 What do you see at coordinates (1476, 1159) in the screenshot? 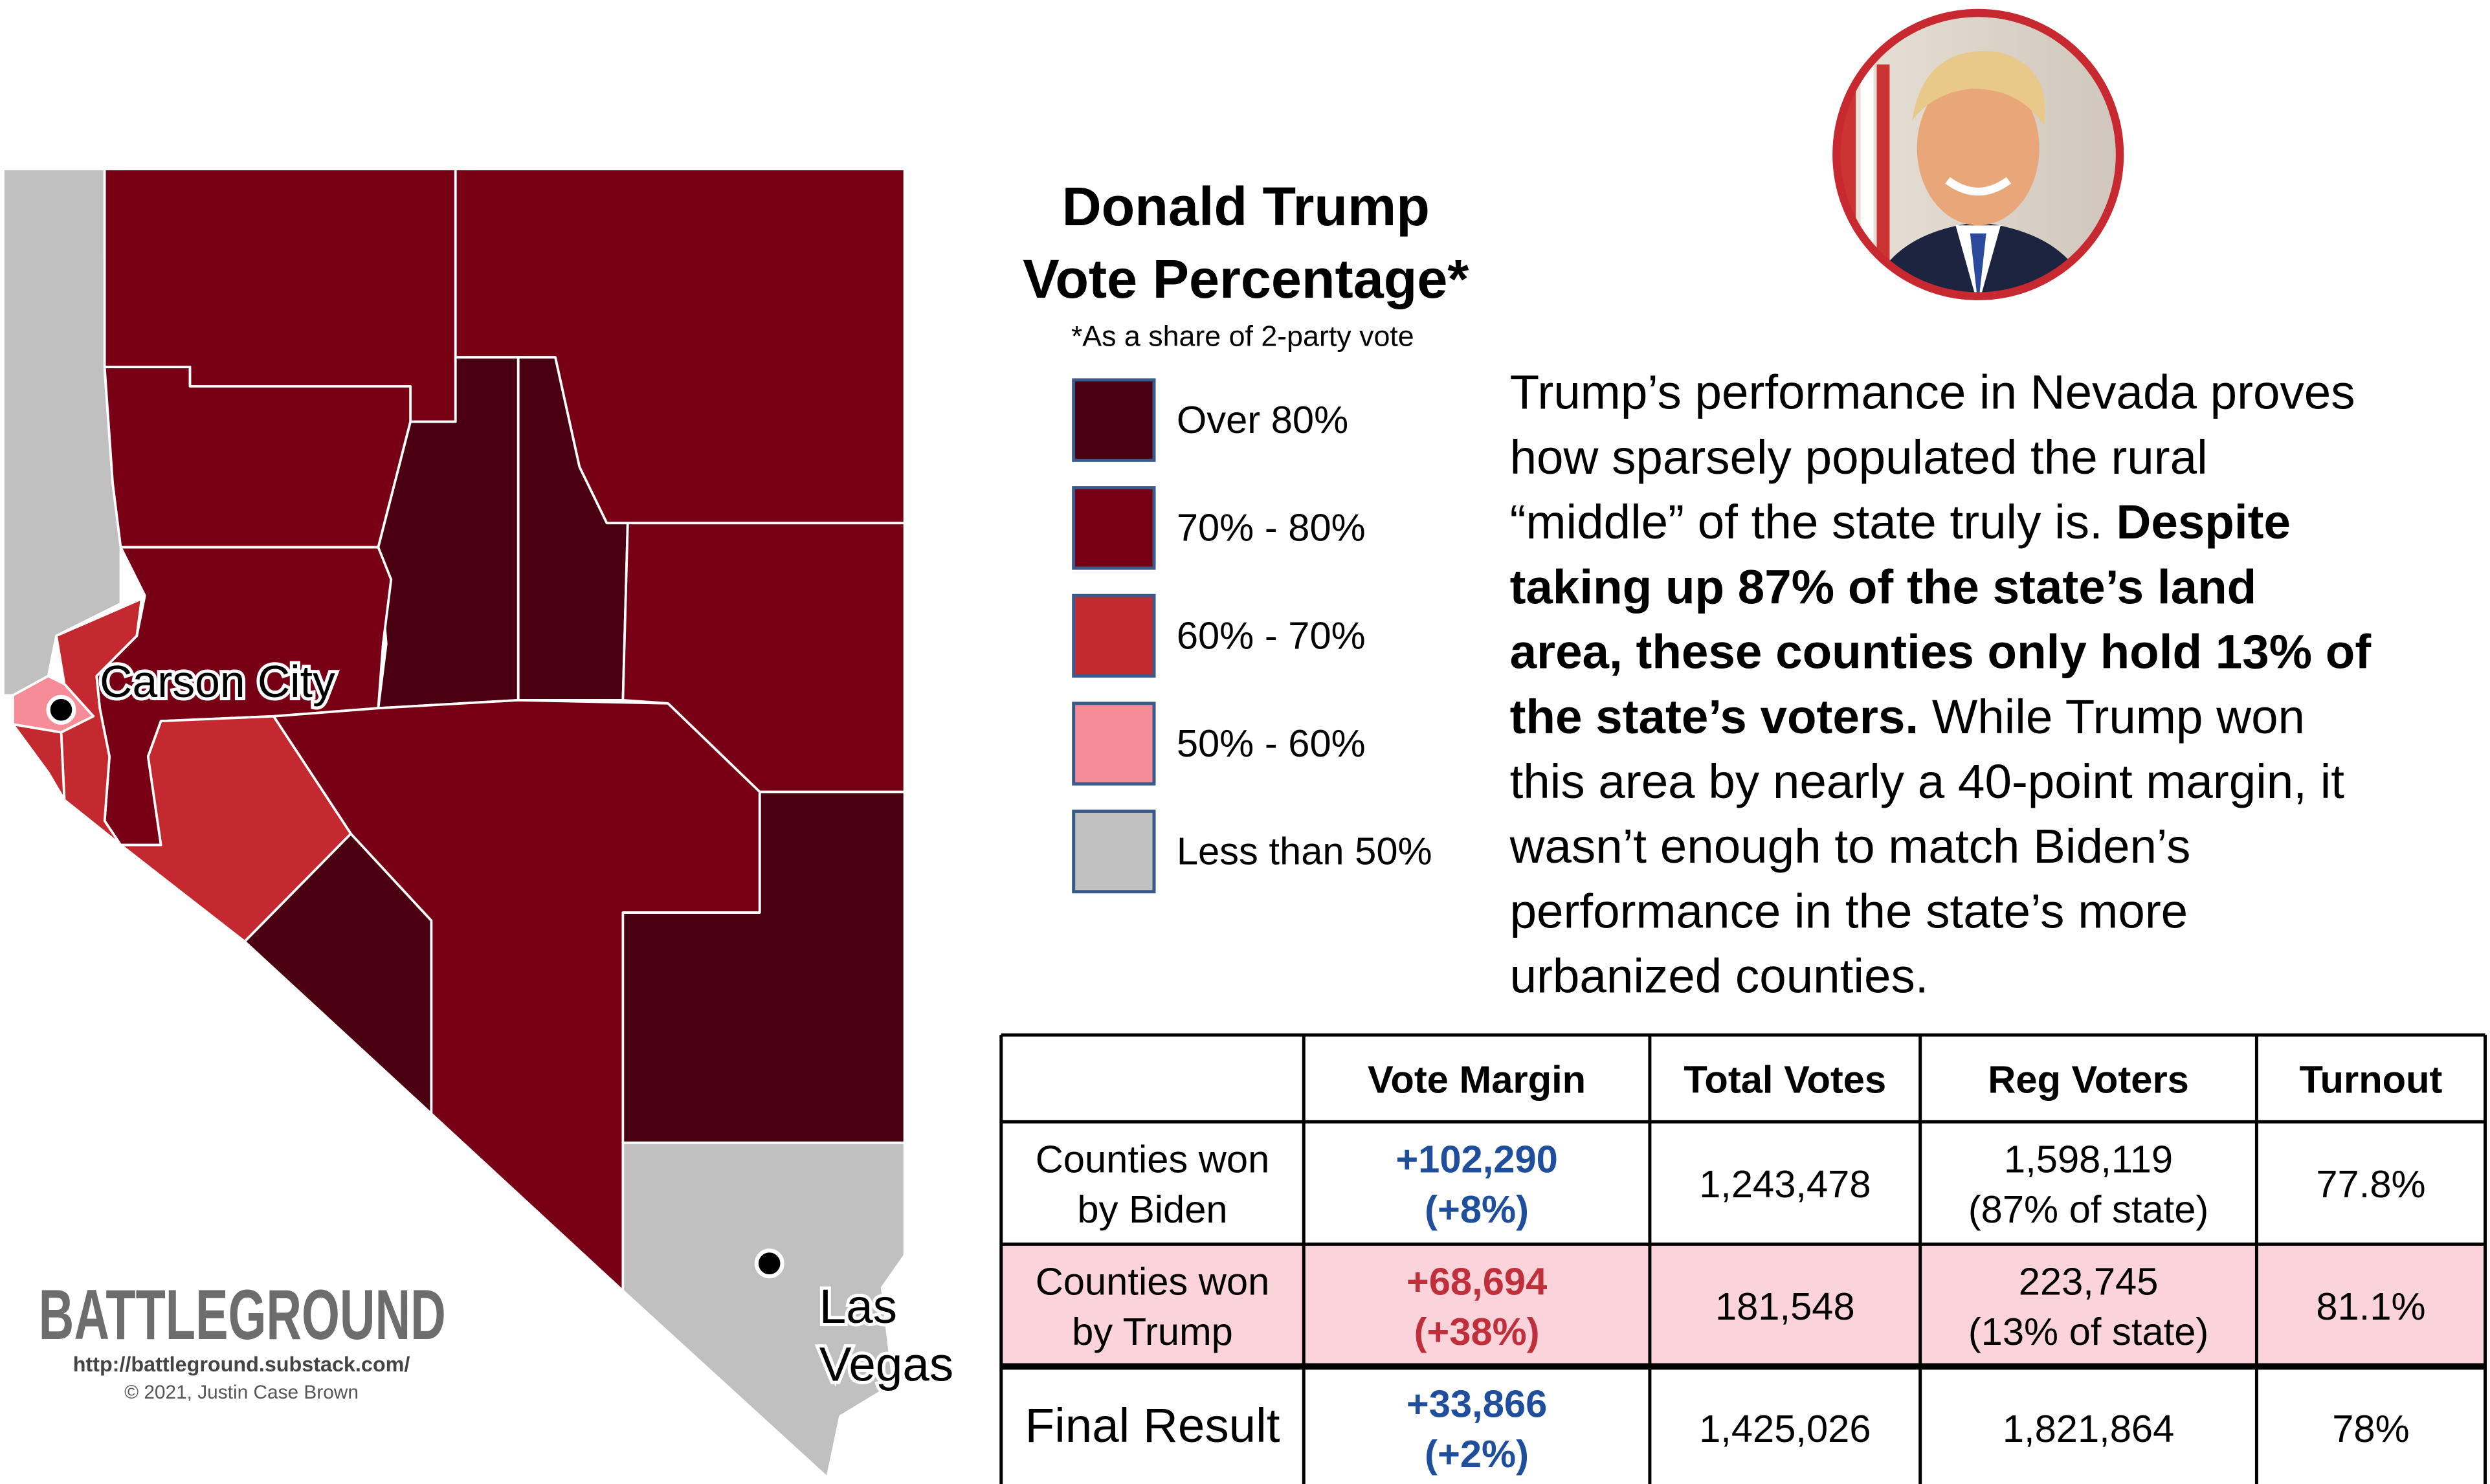
I see `table-cell: +102,290` at bounding box center [1476, 1159].